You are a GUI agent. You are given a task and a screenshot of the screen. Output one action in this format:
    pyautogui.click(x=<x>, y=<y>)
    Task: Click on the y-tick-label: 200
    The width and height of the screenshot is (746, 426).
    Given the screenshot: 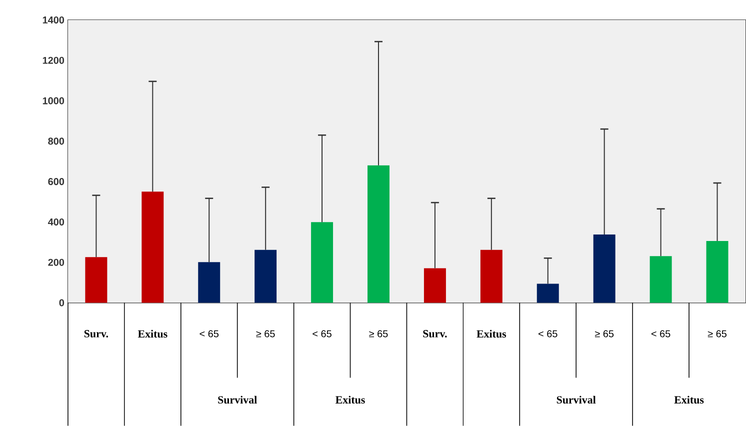 What is the action you would take?
    pyautogui.click(x=56, y=262)
    